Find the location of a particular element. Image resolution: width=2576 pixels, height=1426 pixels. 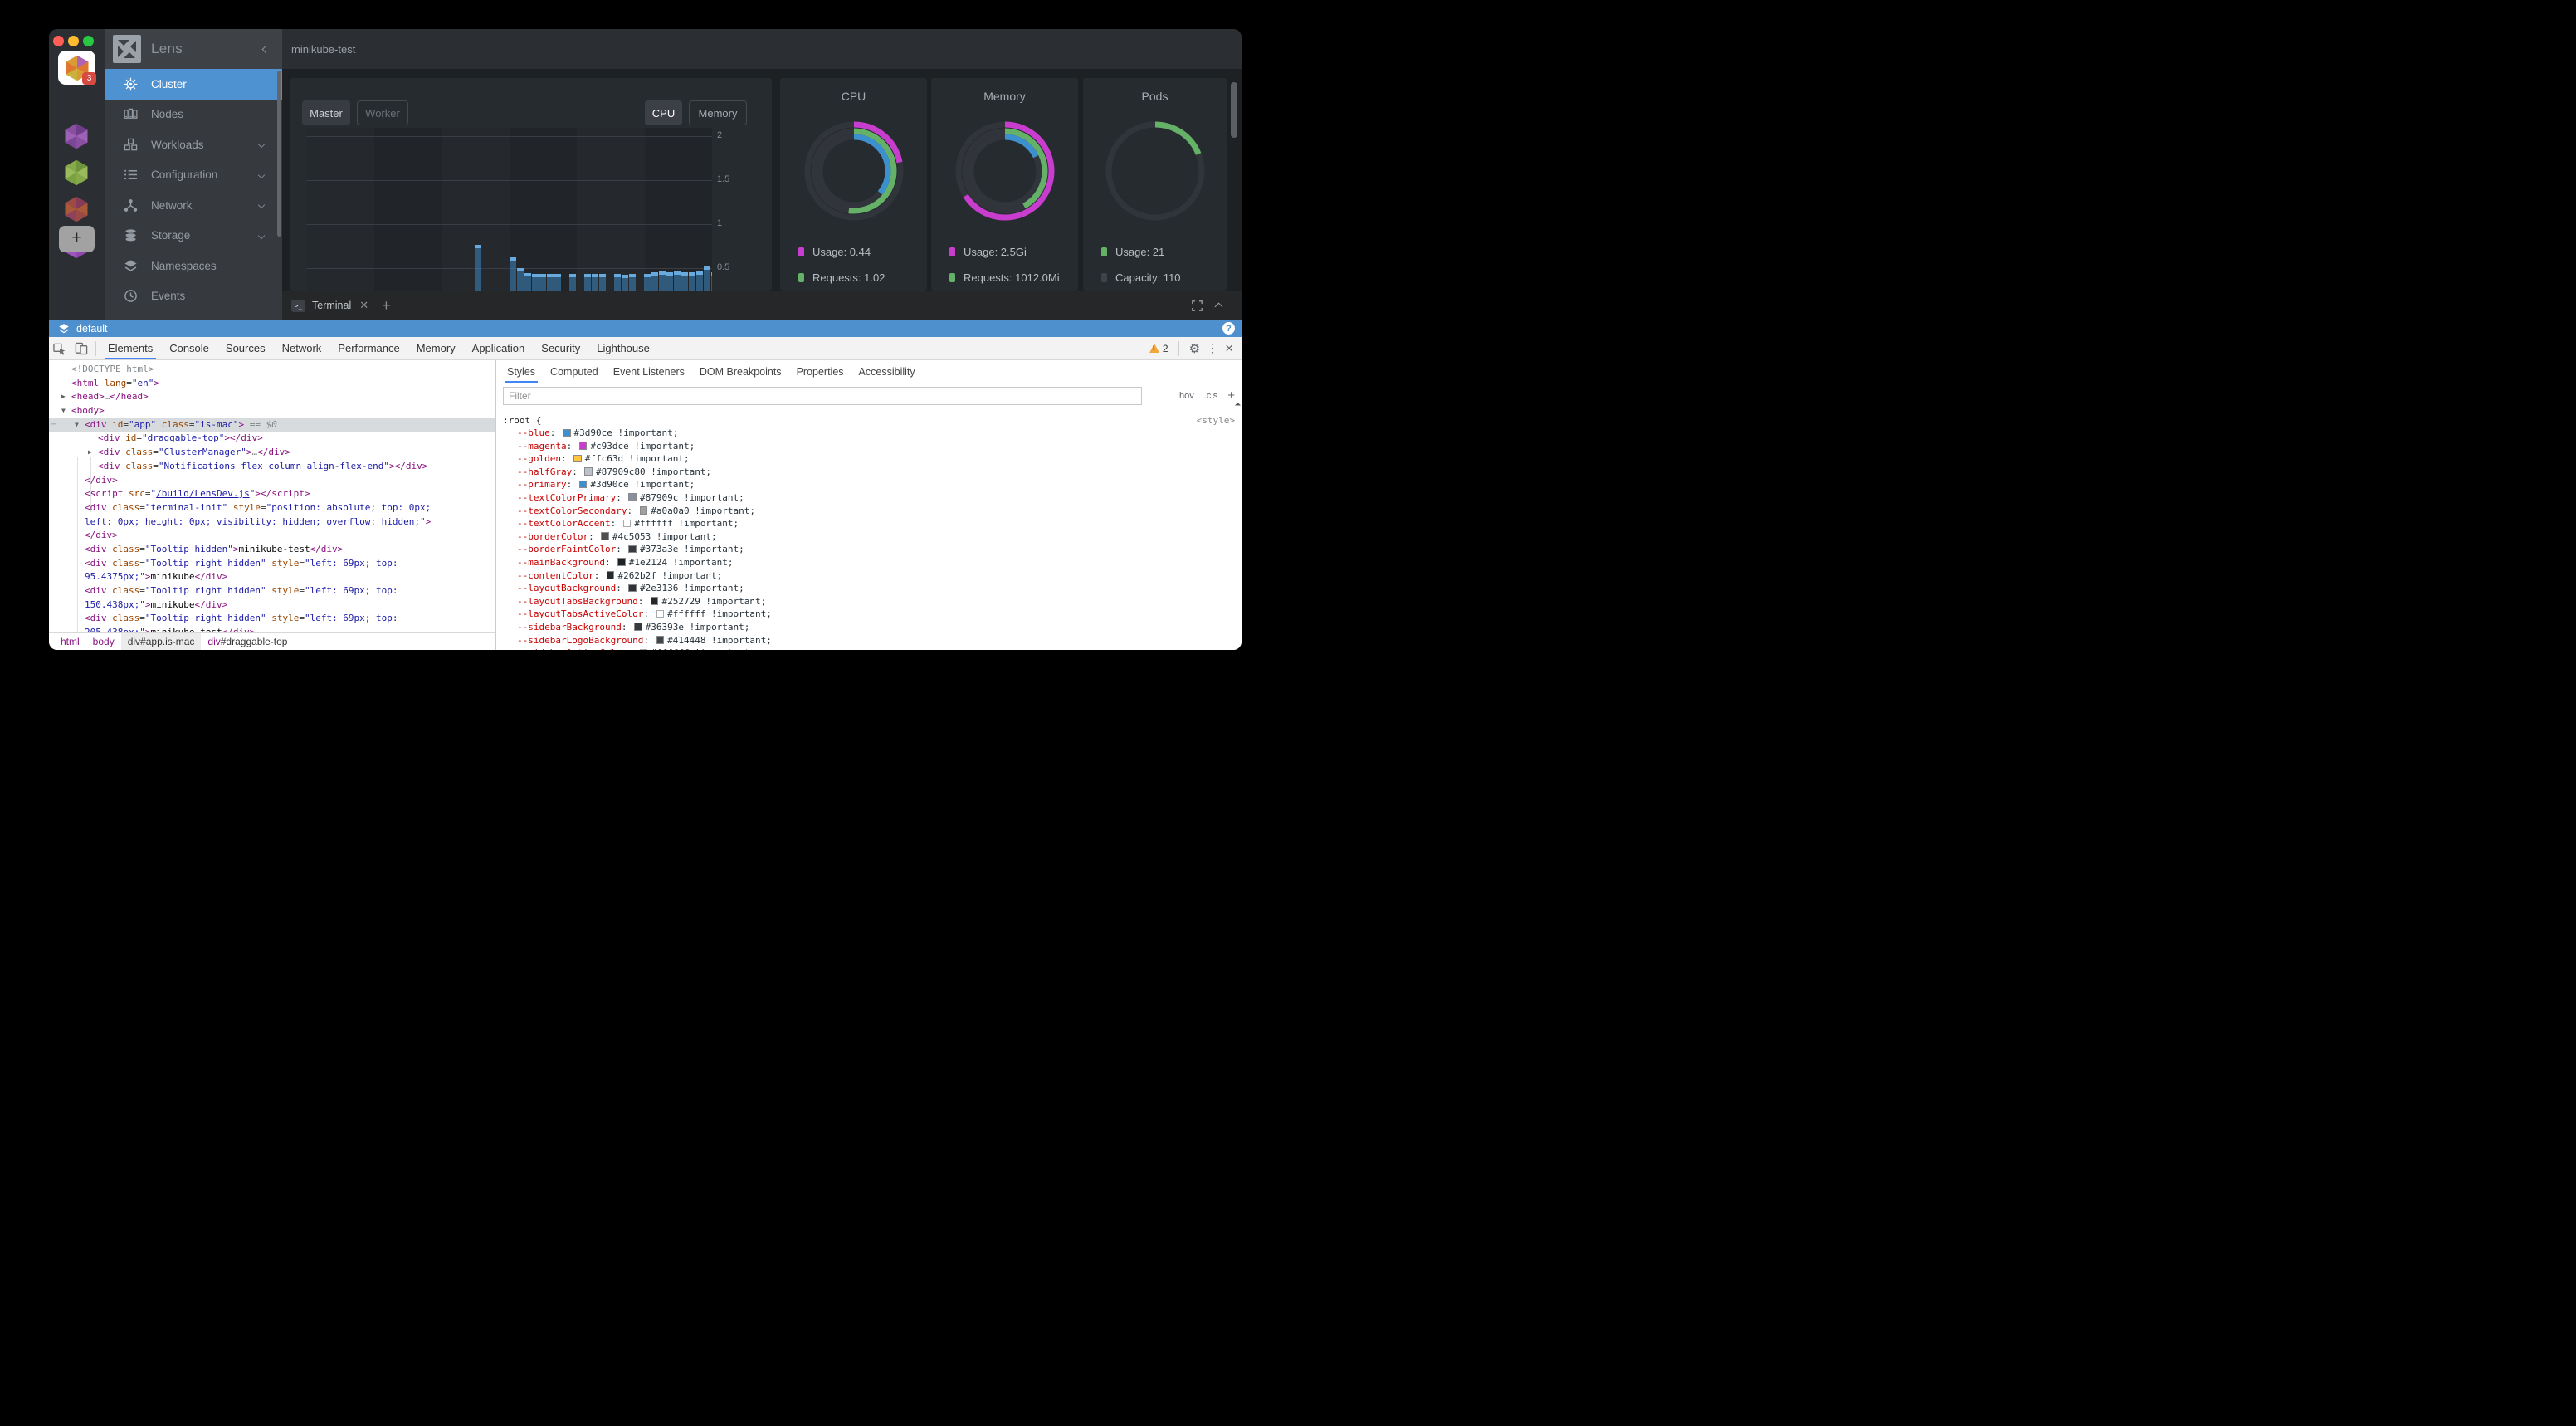

expand-terminal-icon is located at coordinates (1198, 305).